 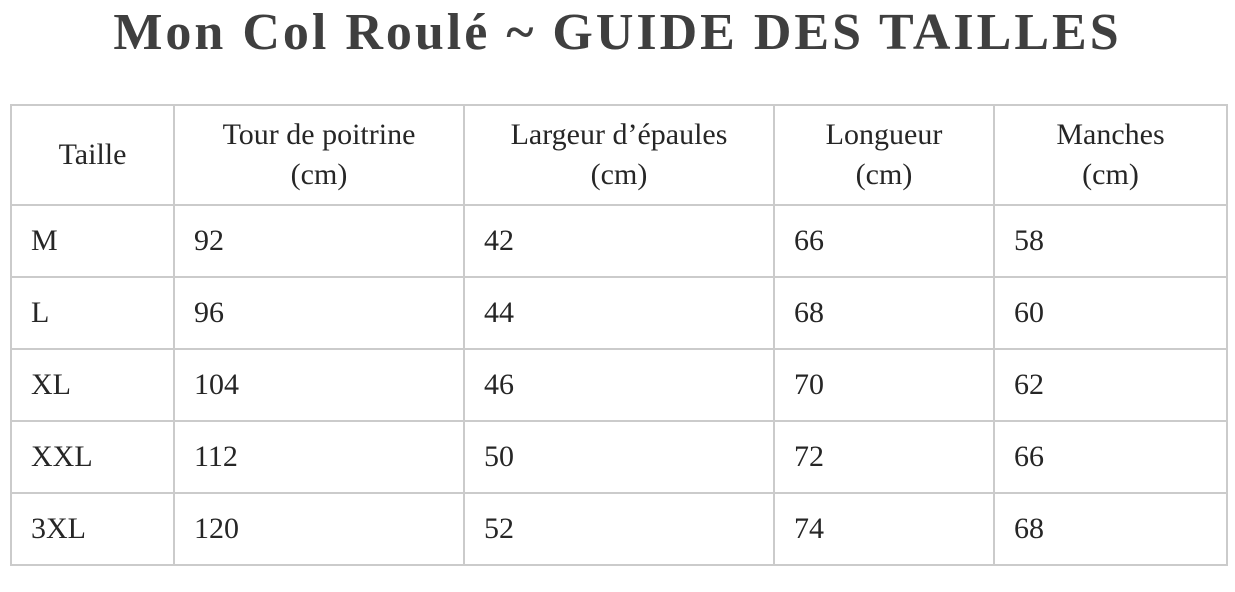 I want to click on table-row: XXL 112 50 72 66, so click(x=619, y=456).